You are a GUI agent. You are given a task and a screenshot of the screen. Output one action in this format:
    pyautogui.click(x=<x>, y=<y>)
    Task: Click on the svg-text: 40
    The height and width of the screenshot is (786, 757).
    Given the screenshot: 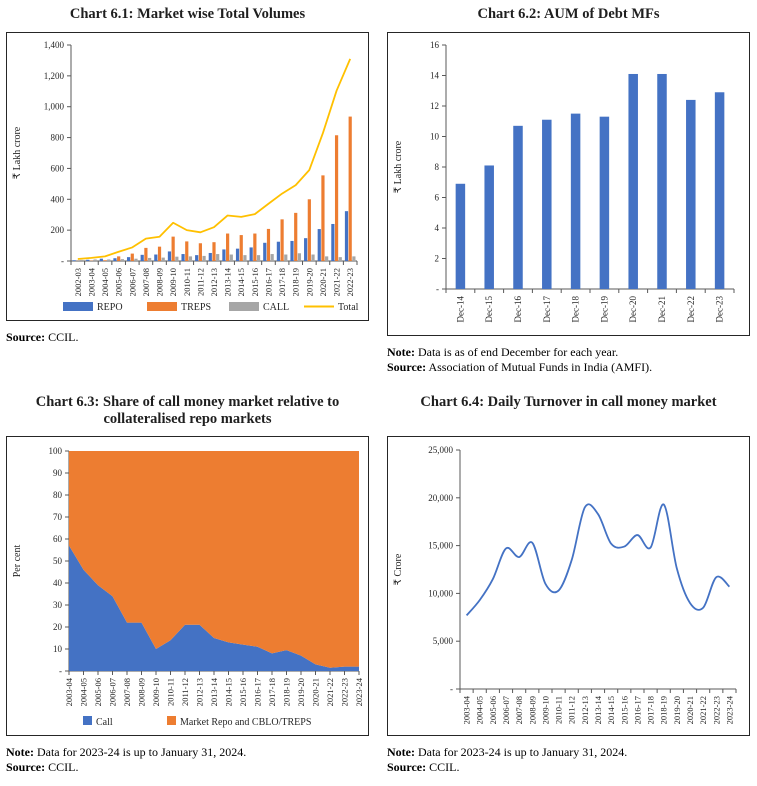 What is the action you would take?
    pyautogui.click(x=58, y=583)
    